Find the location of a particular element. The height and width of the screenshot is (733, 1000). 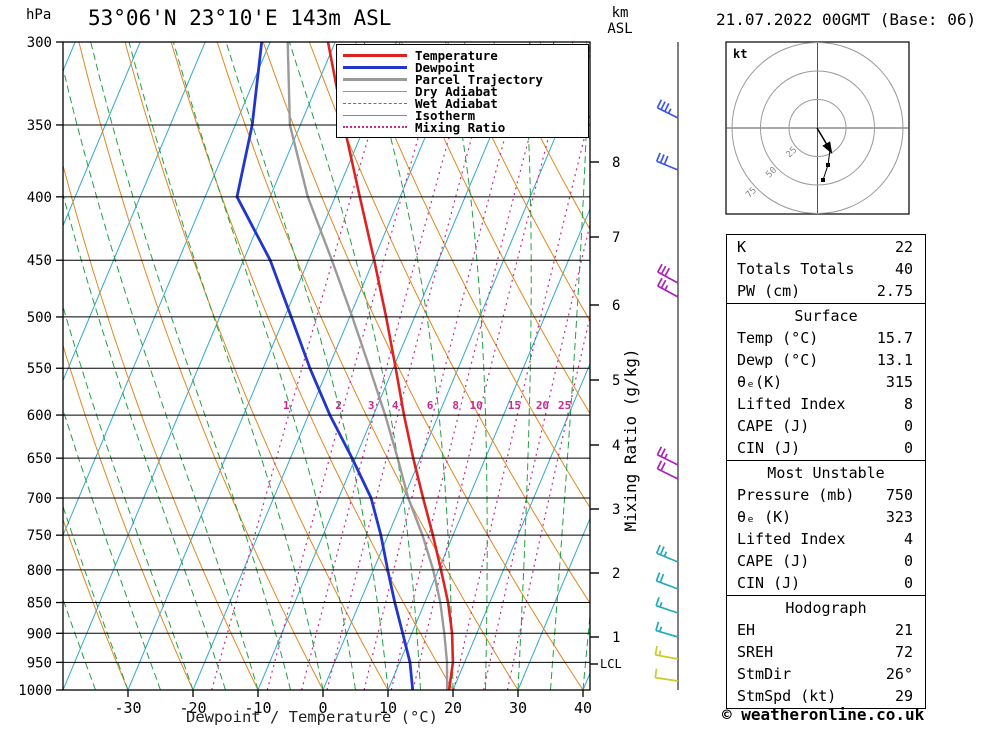

temp-tick-label: 20 is located at coordinates (453, 708).